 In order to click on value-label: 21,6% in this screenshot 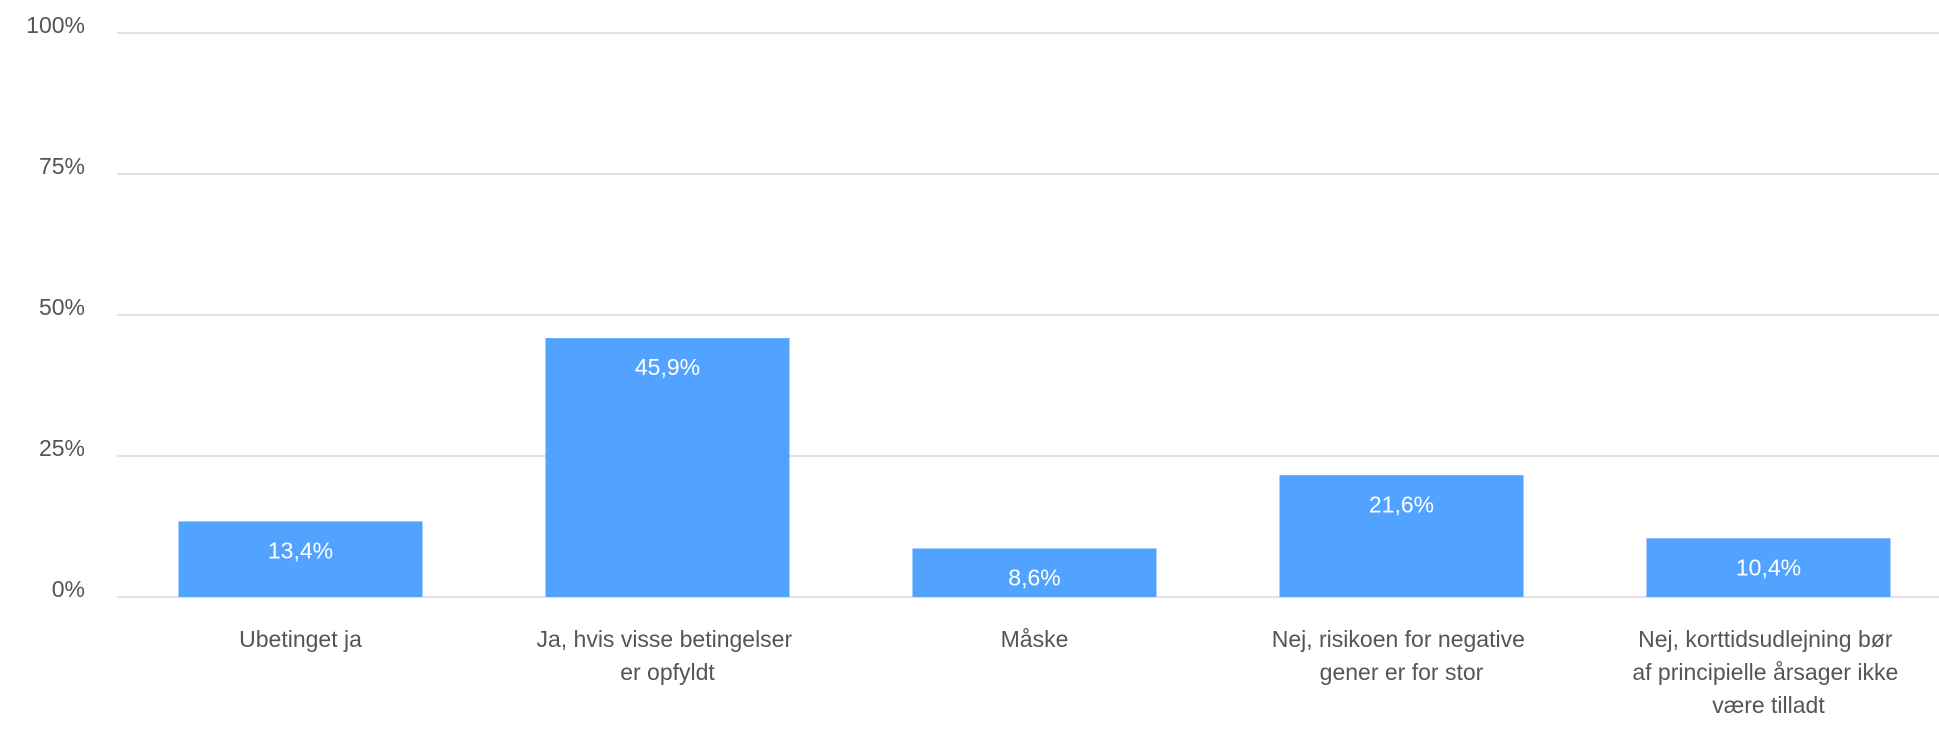, I will do `click(1401, 504)`.